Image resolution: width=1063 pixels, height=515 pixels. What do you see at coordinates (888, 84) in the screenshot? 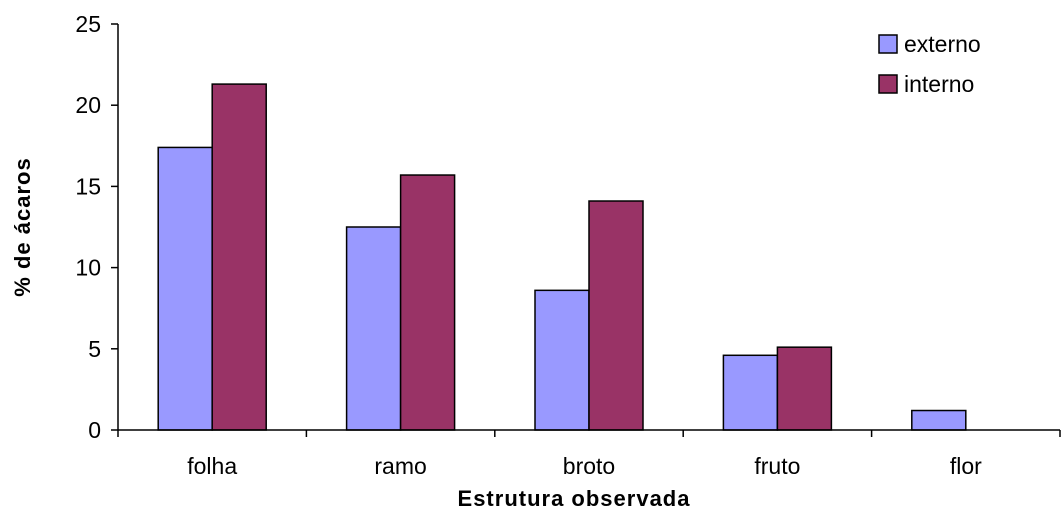
I see `legend-swatch-interno` at bounding box center [888, 84].